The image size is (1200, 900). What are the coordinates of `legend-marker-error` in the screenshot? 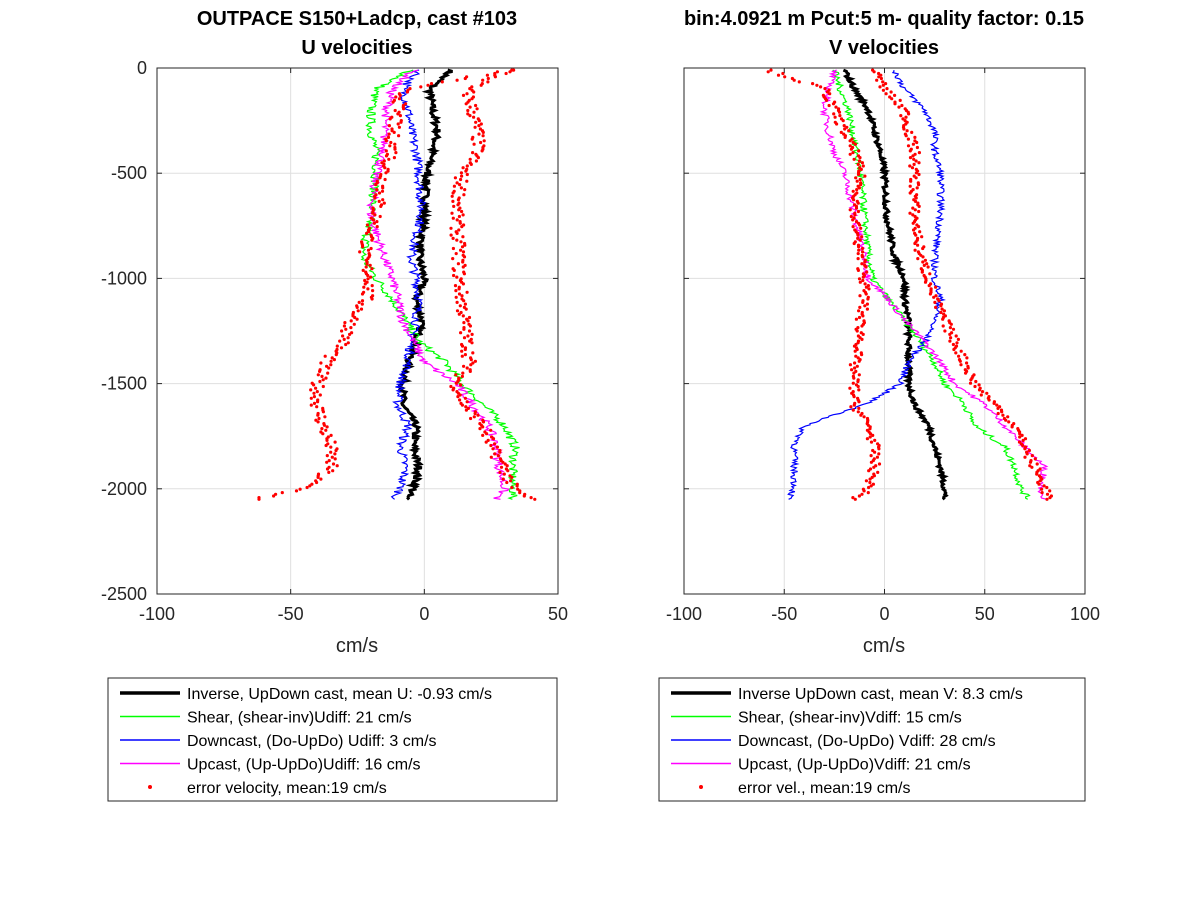 It's located at (701, 787).